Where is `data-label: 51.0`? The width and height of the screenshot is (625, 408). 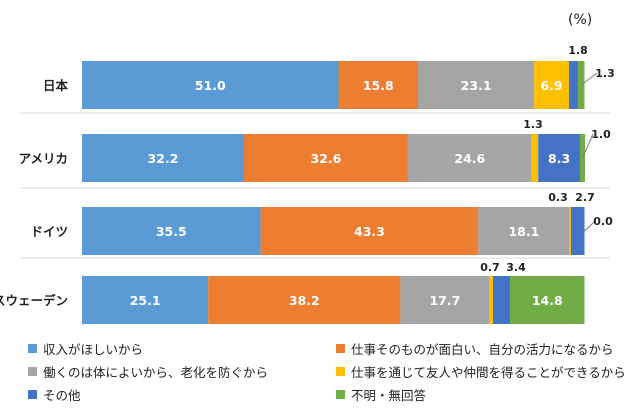 data-label: 51.0 is located at coordinates (210, 85).